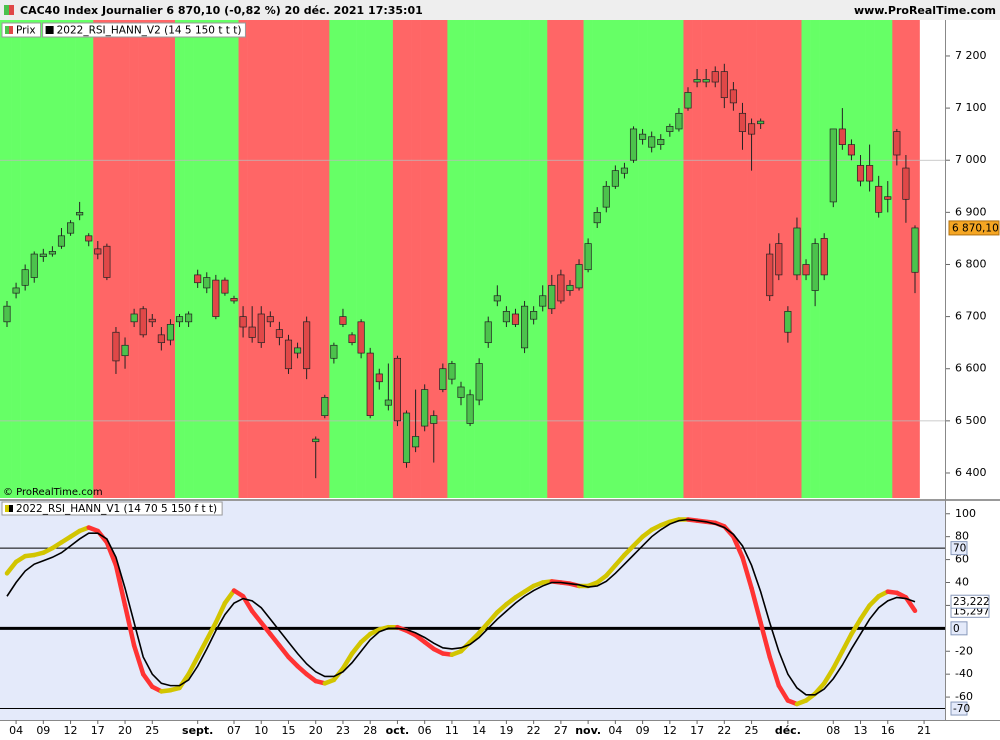 This screenshot has height=740, width=1000. I want to click on x-tick-label: 12, so click(71, 730).